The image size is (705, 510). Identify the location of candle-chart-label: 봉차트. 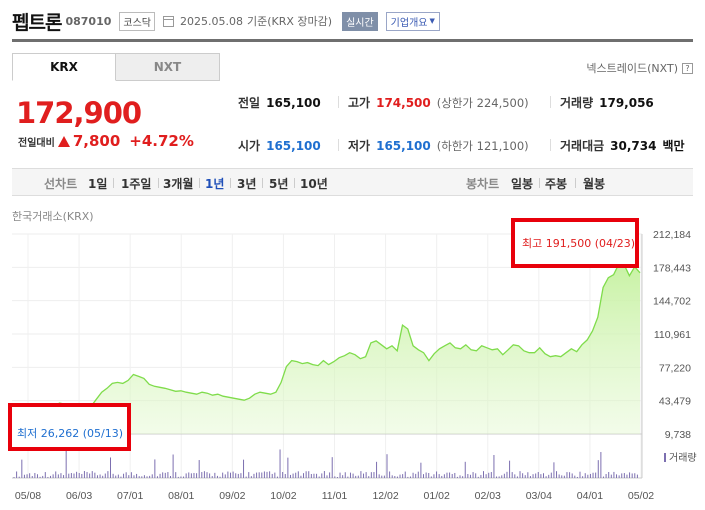
(483, 184).